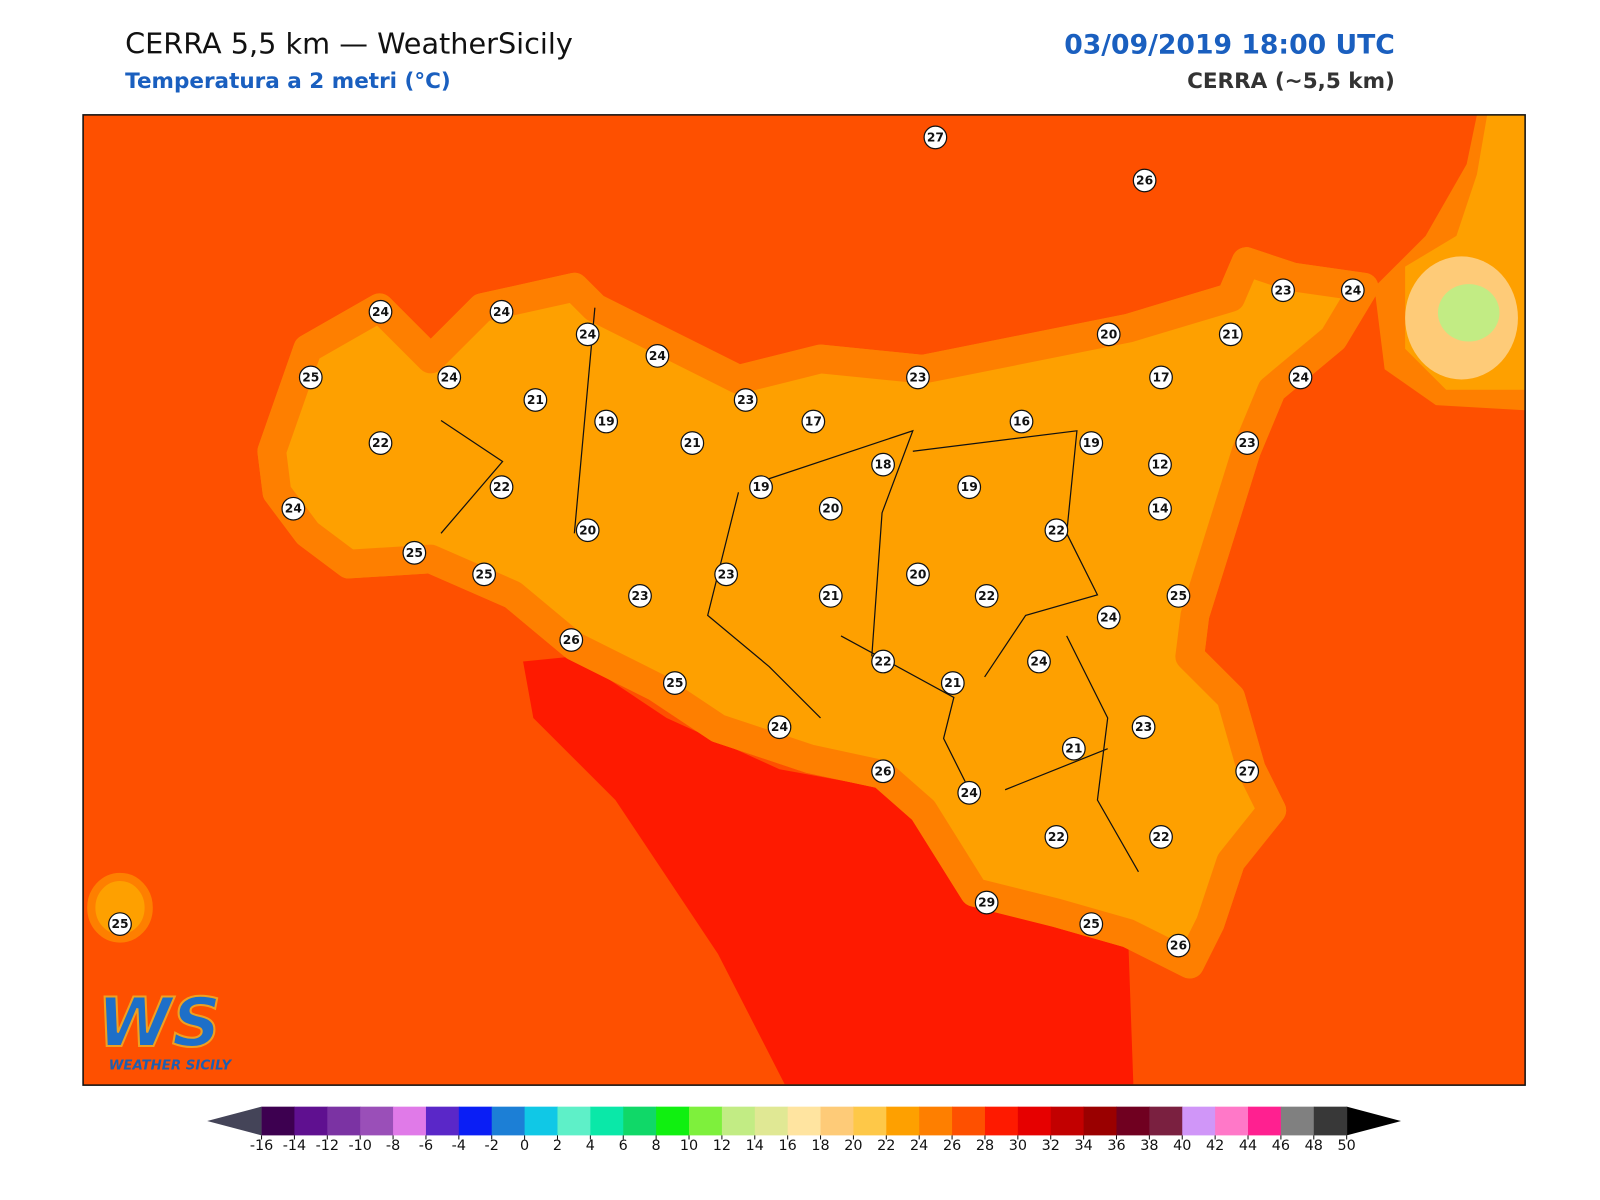  Describe the element at coordinates (1281, 1146) in the screenshot. I see `colorbar-tick-label: 46` at that location.